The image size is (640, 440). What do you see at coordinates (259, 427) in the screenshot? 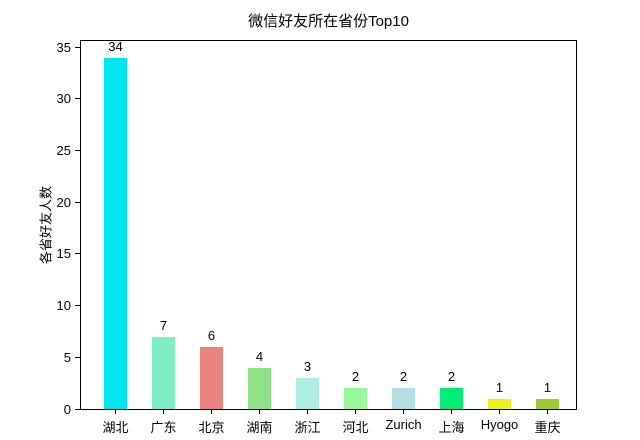
I see `x-tick-label: 湖南` at bounding box center [259, 427].